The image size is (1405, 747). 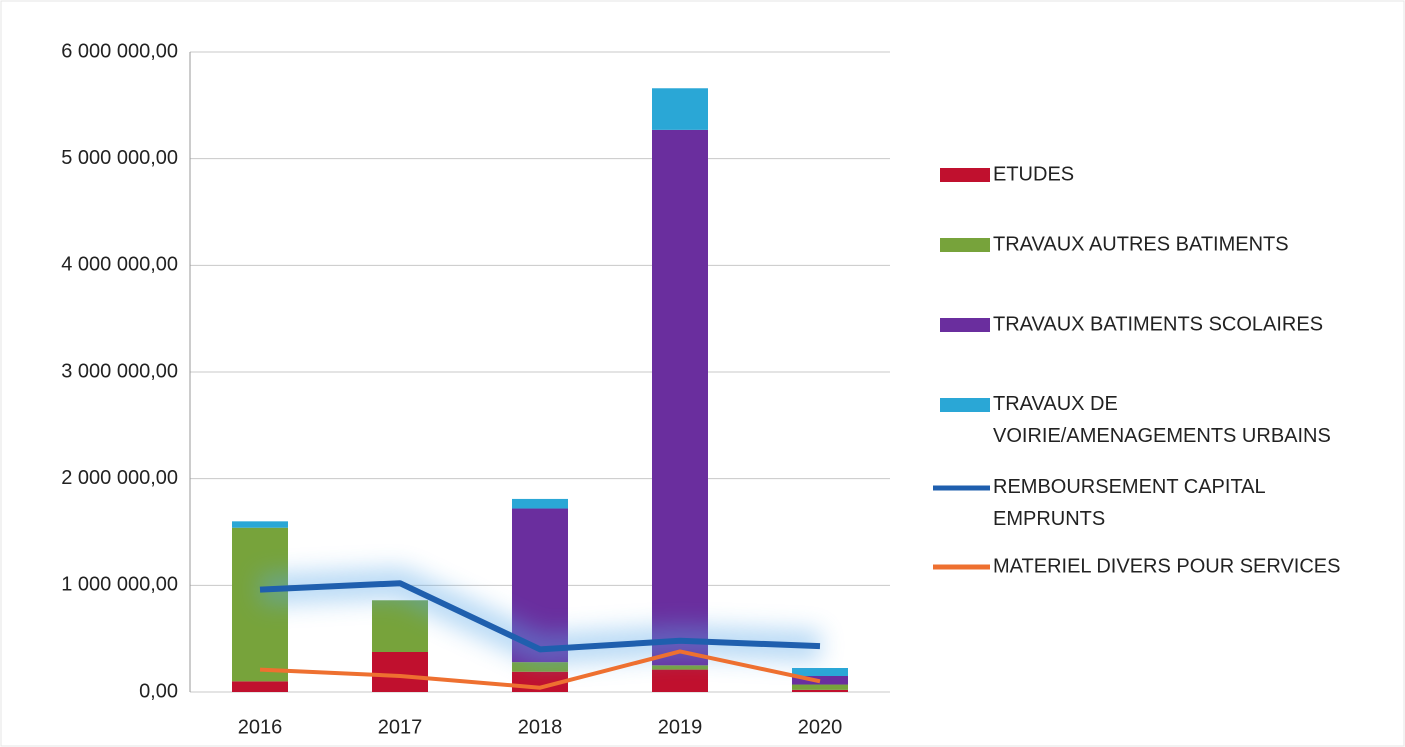 I want to click on x-tick-label: 2017, so click(x=400, y=727).